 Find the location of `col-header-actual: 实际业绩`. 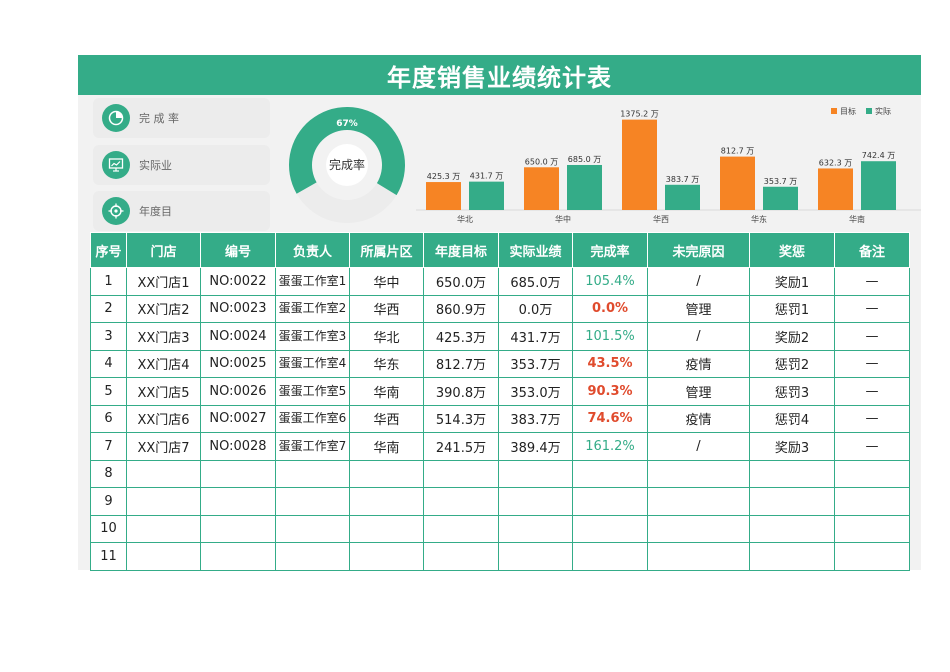

col-header-actual: 实际业绩 is located at coordinates (535, 250).